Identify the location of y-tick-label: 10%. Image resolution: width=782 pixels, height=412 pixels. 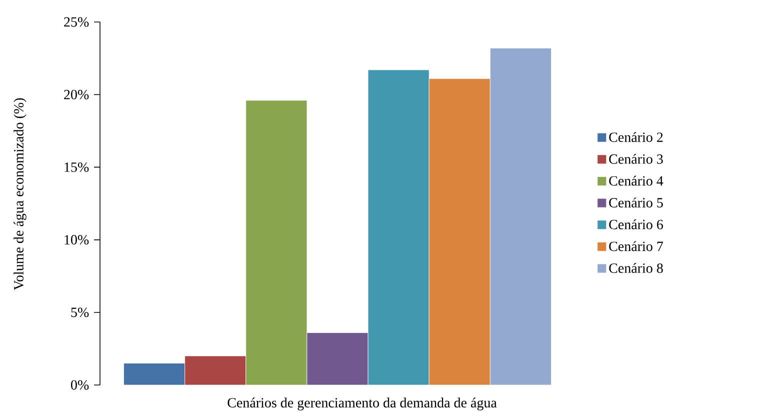
(76, 240).